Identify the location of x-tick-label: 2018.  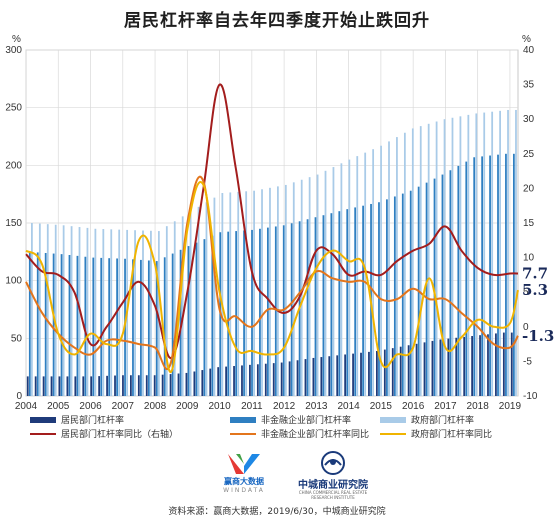
(478, 406).